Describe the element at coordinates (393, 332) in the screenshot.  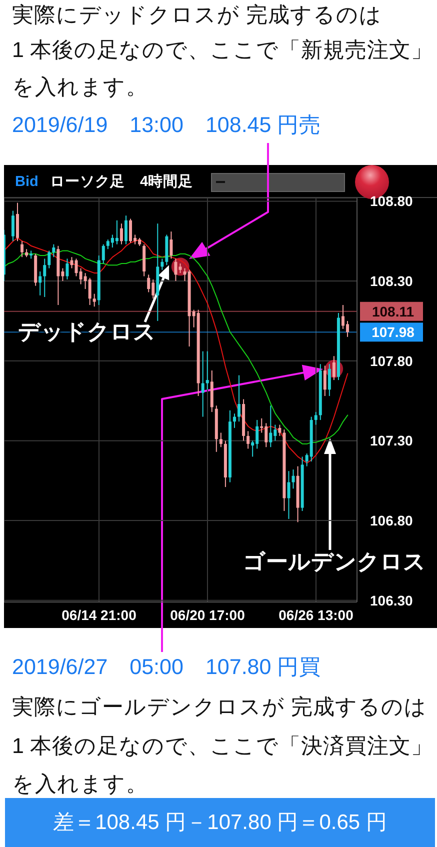
I see `ref-line-label: 107.98` at that location.